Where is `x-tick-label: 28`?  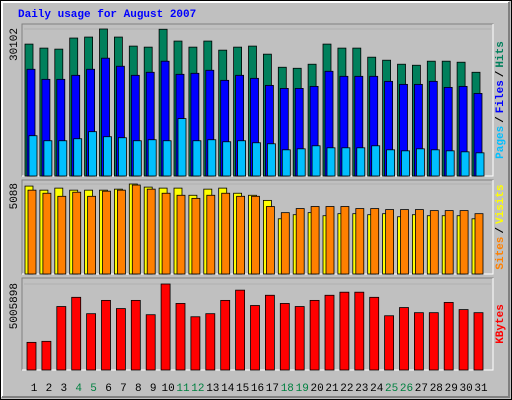
x-tick-label: 28 is located at coordinates (436, 389).